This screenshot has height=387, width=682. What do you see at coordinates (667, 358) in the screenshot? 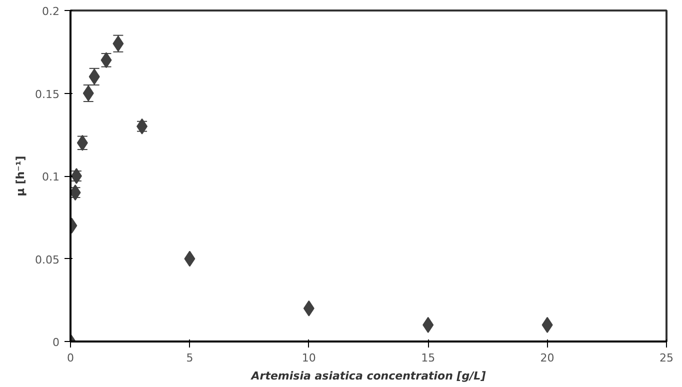
I see `x-tick-label: 25` at bounding box center [667, 358].